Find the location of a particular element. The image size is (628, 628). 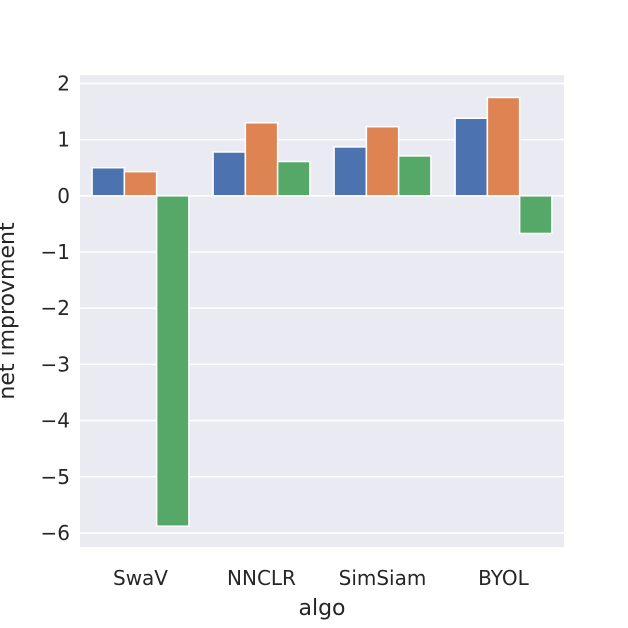

y-tick-label: −4 is located at coordinates (55, 421).